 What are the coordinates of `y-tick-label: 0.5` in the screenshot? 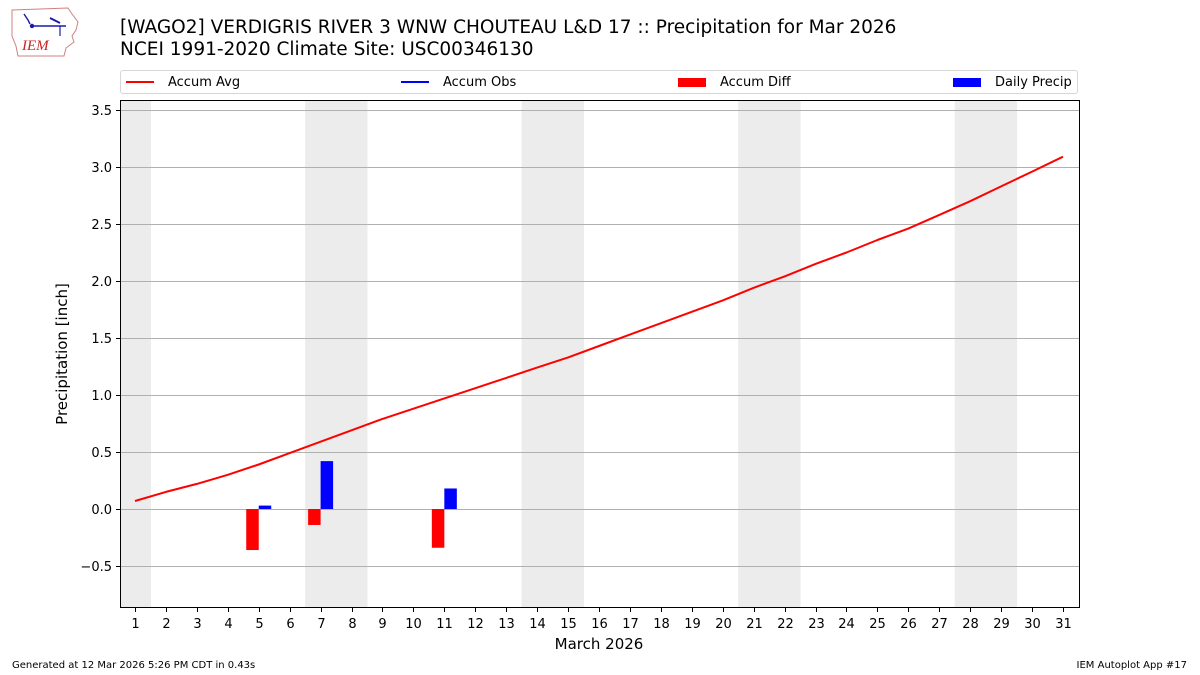 It's located at (101, 453).